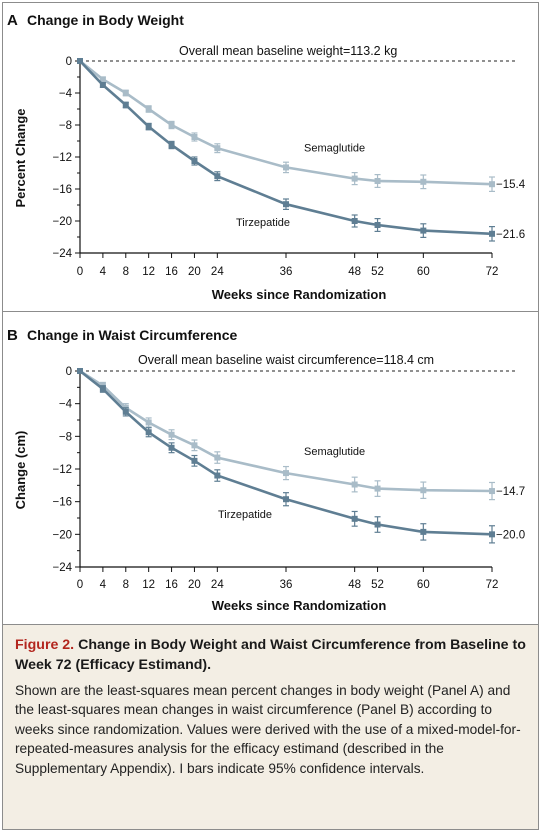  What do you see at coordinates (288, 51) in the screenshot?
I see `baseline-note: Overall mean baseline weight=113.2 kg` at bounding box center [288, 51].